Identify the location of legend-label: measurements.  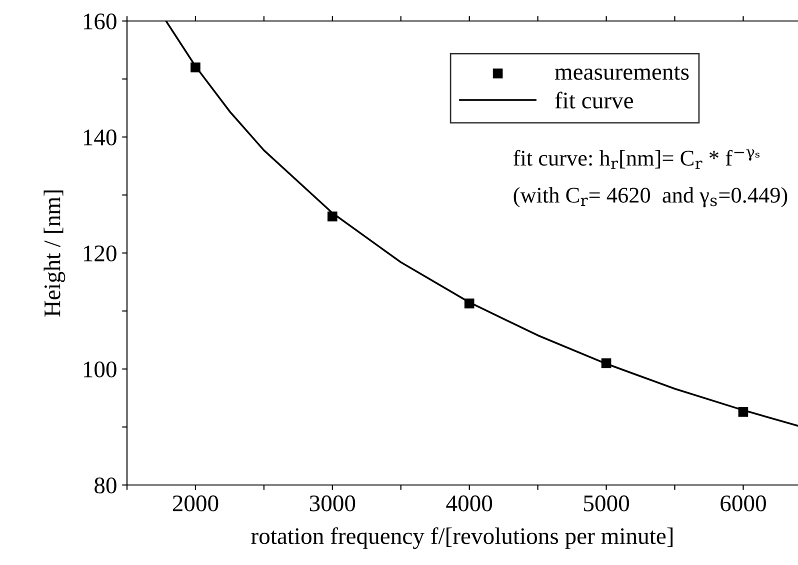
(621, 73).